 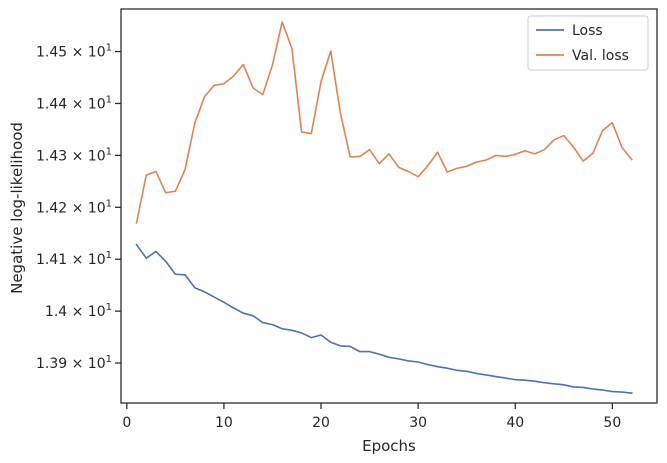 I want to click on y-tick-label: 1.42 × 10¹, so click(x=74, y=207).